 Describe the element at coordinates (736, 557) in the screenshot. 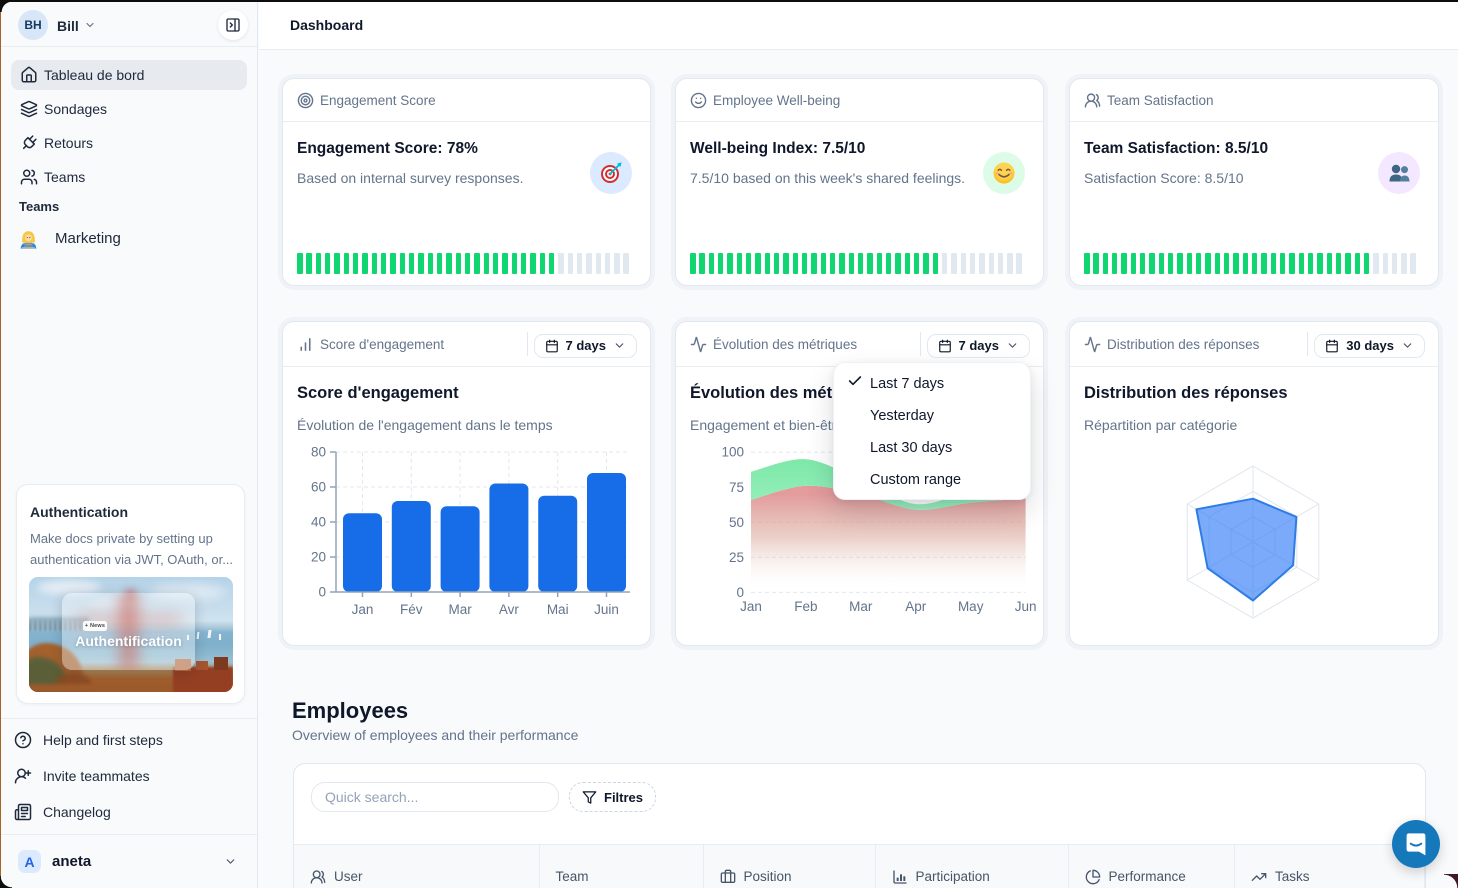

I see `svg-text: 25` at that location.